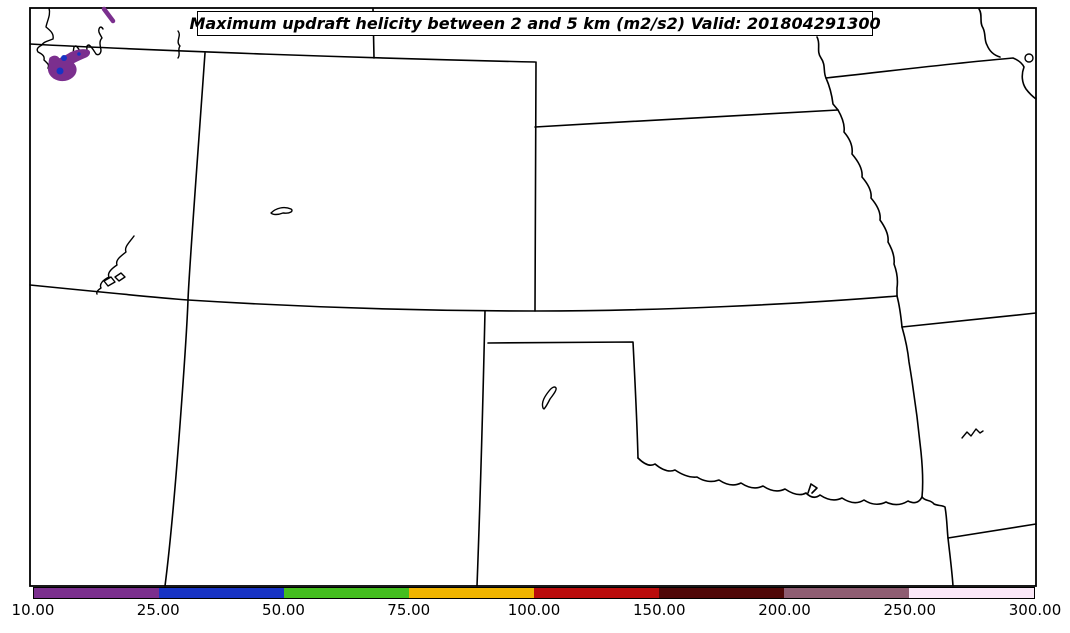 This screenshot has width=1070, height=633. I want to click on colorbar-tick-label: 100.00, so click(534, 610).